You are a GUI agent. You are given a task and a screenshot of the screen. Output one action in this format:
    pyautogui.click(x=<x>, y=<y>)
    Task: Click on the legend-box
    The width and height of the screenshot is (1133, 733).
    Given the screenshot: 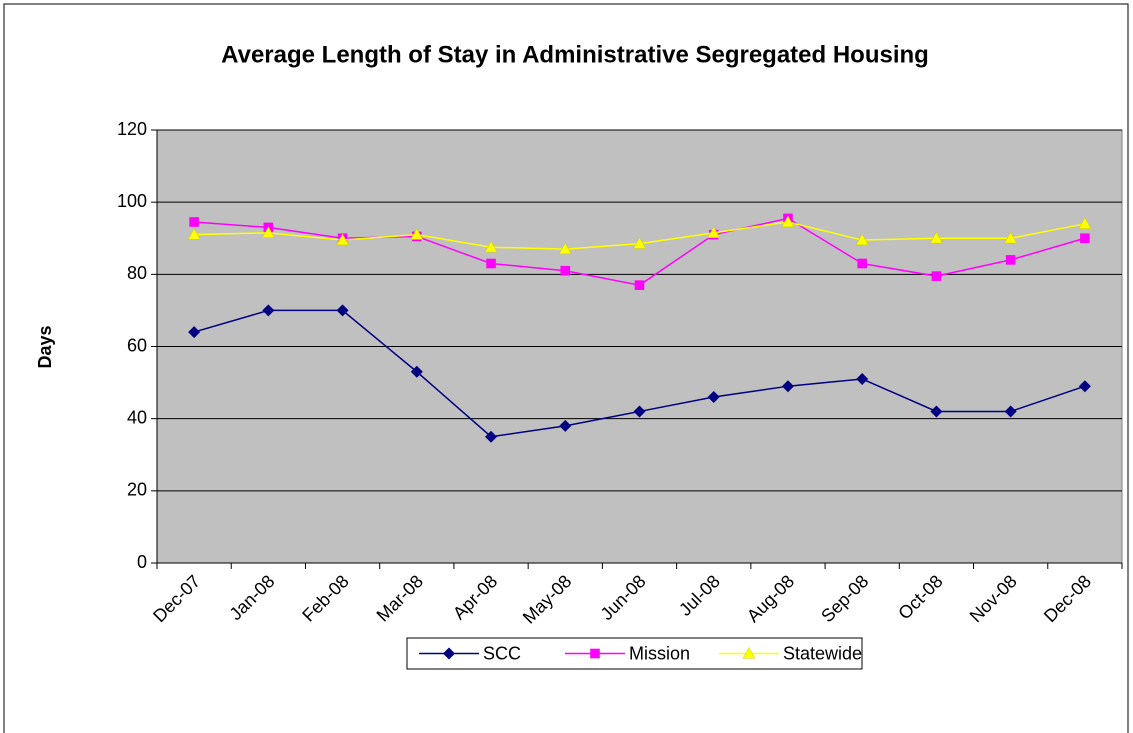 What is the action you would take?
    pyautogui.click(x=634, y=653)
    